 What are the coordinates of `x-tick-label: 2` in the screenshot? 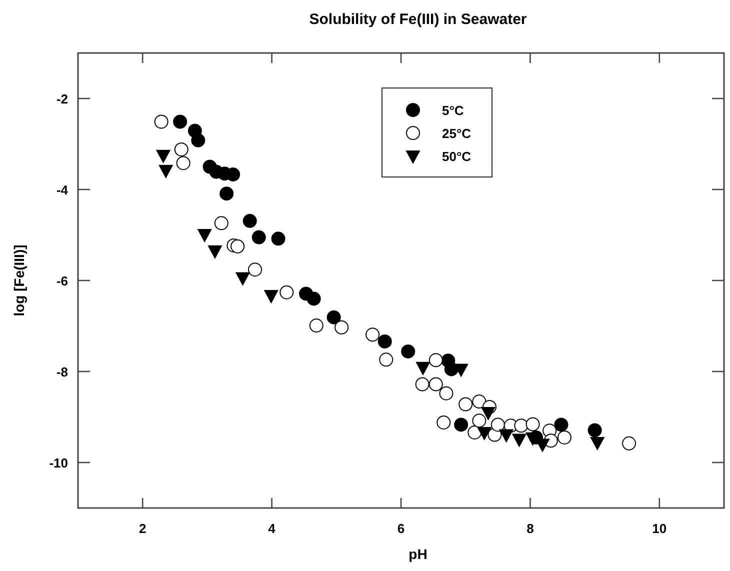 It's located at (142, 528).